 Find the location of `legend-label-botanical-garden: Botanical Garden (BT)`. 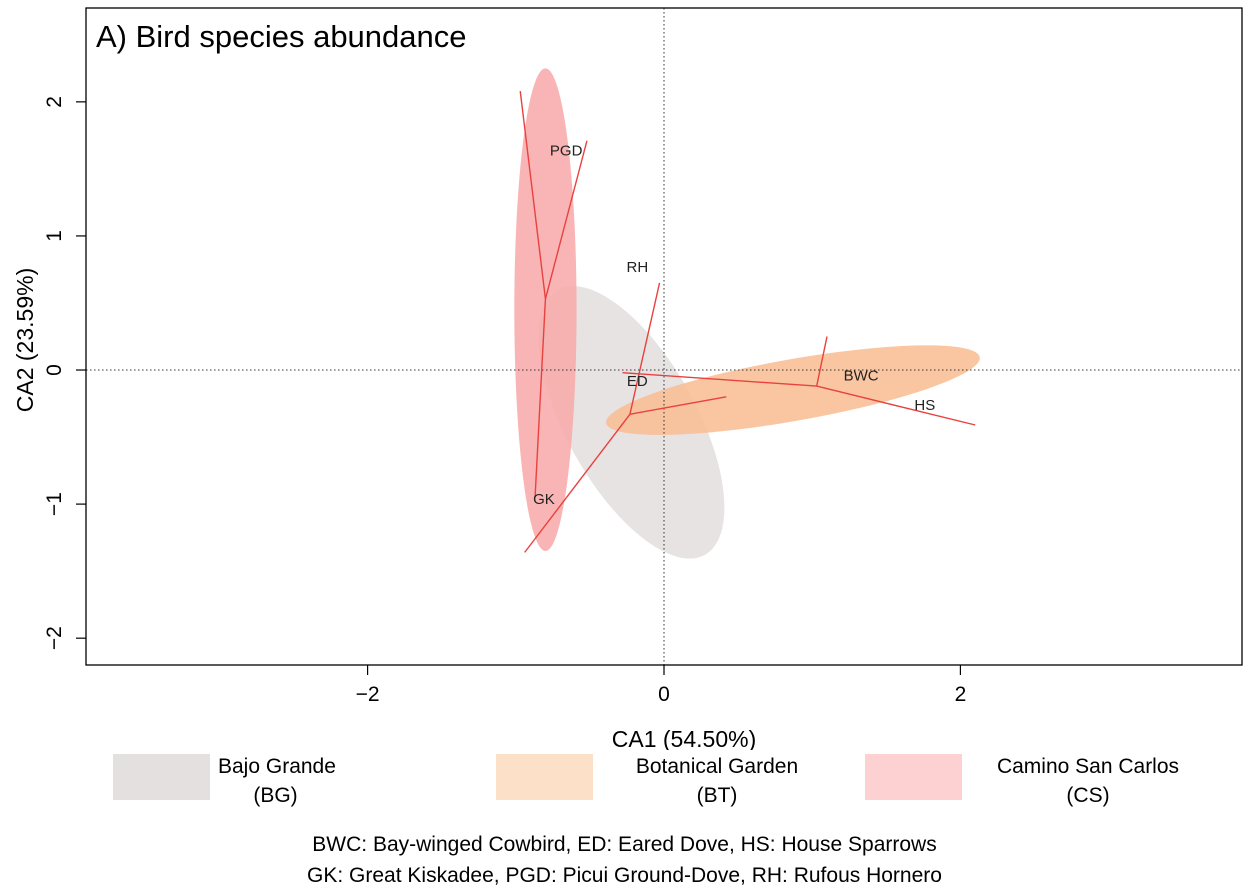

legend-label-botanical-garden: Botanical Garden (BT) is located at coordinates (717, 781).